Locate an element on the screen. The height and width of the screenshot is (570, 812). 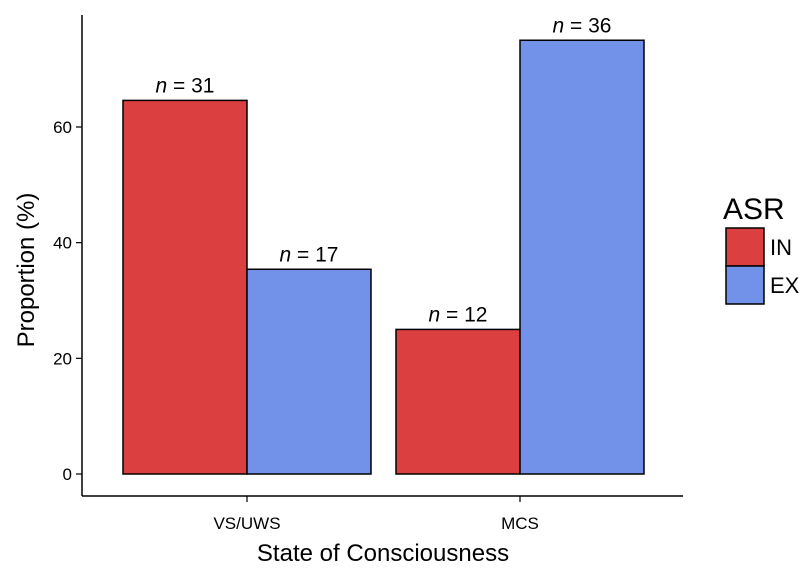
bar-ex-vs-uws is located at coordinates (309, 371).